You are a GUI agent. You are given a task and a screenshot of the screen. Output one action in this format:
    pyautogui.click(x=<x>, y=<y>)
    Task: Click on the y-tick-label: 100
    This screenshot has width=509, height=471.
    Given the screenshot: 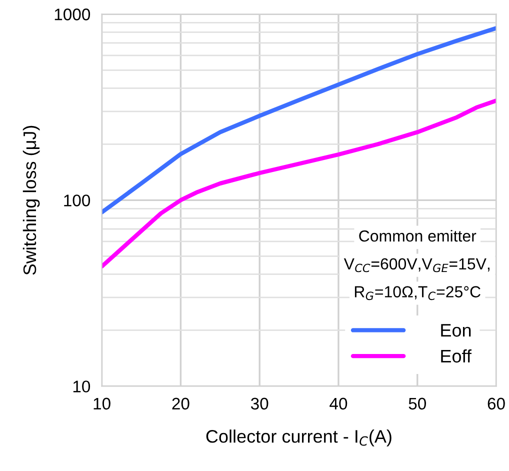 What is the action you would take?
    pyautogui.click(x=77, y=200)
    